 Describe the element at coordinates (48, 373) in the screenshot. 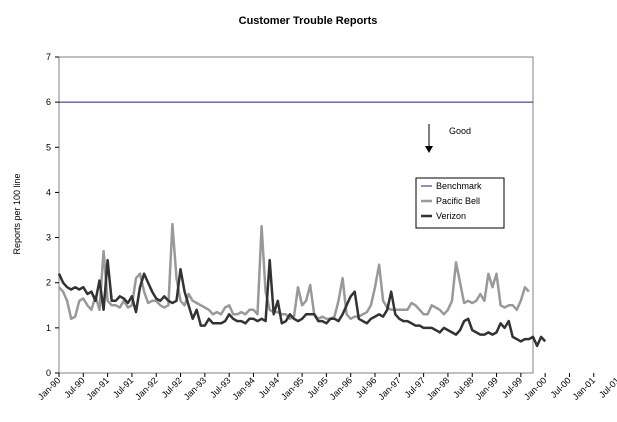

I see `y-tick-label: 0` at that location.